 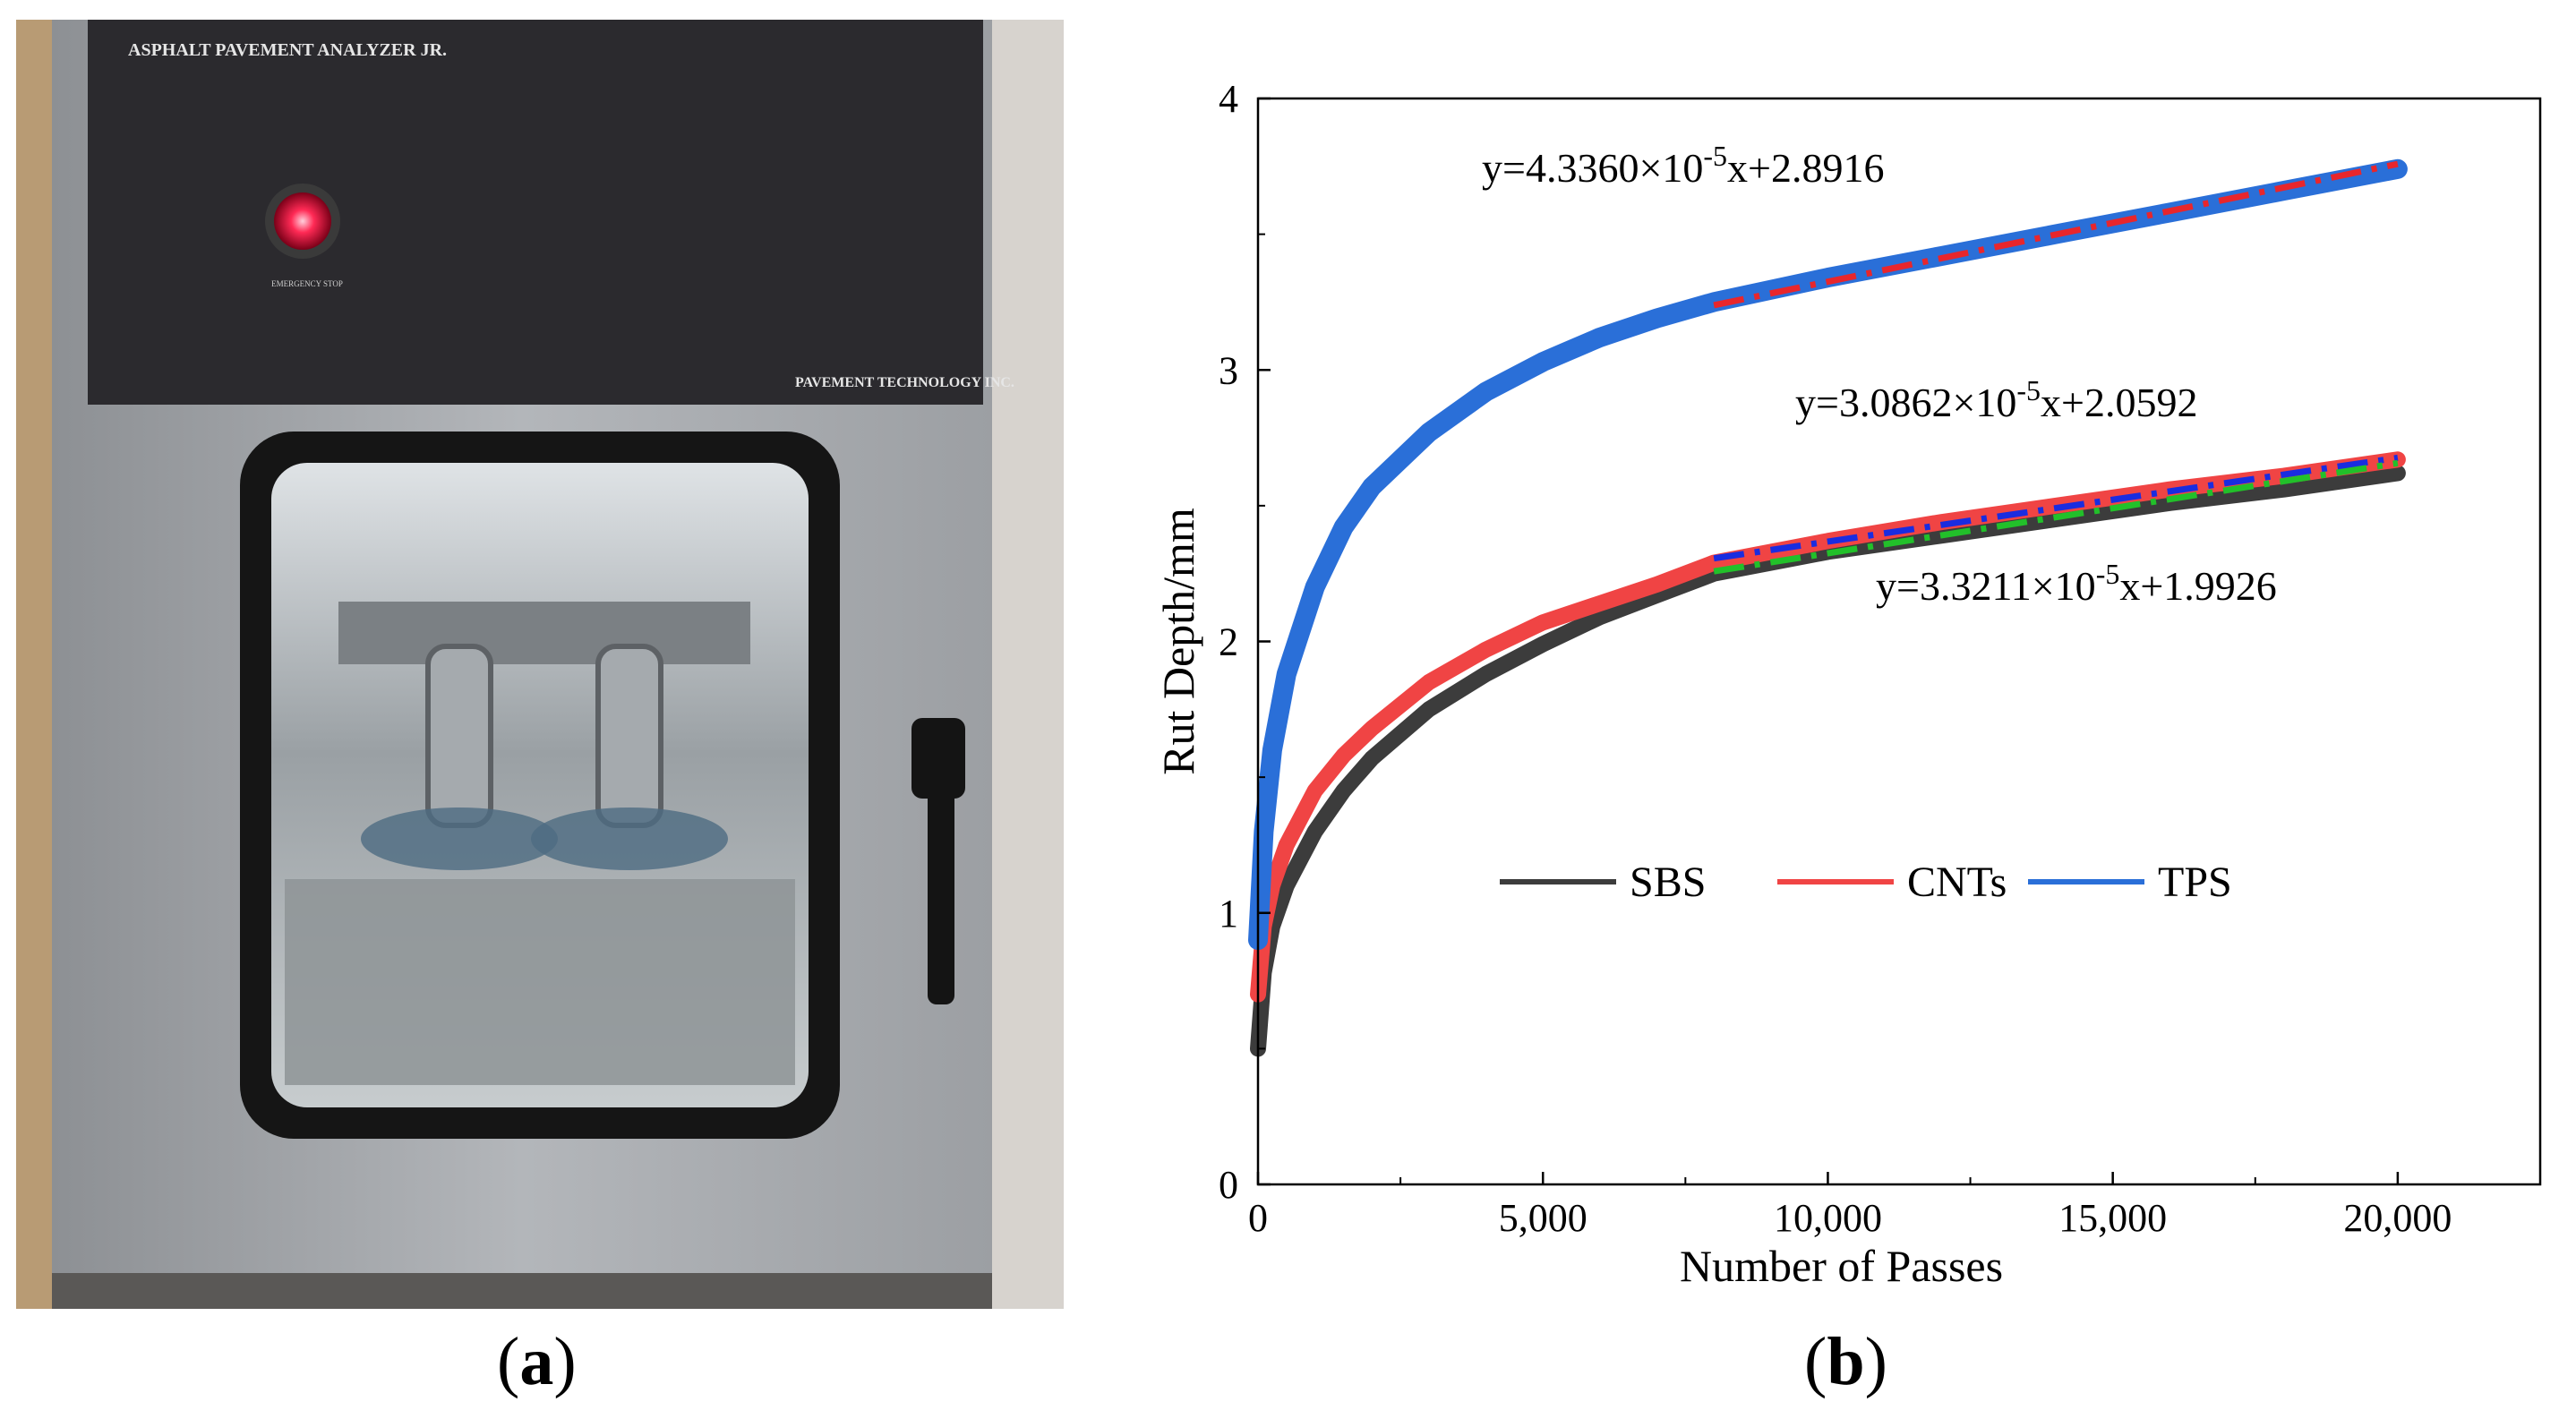 What do you see at coordinates (1544, 1218) in the screenshot?
I see `x-tick-label: 5,000` at bounding box center [1544, 1218].